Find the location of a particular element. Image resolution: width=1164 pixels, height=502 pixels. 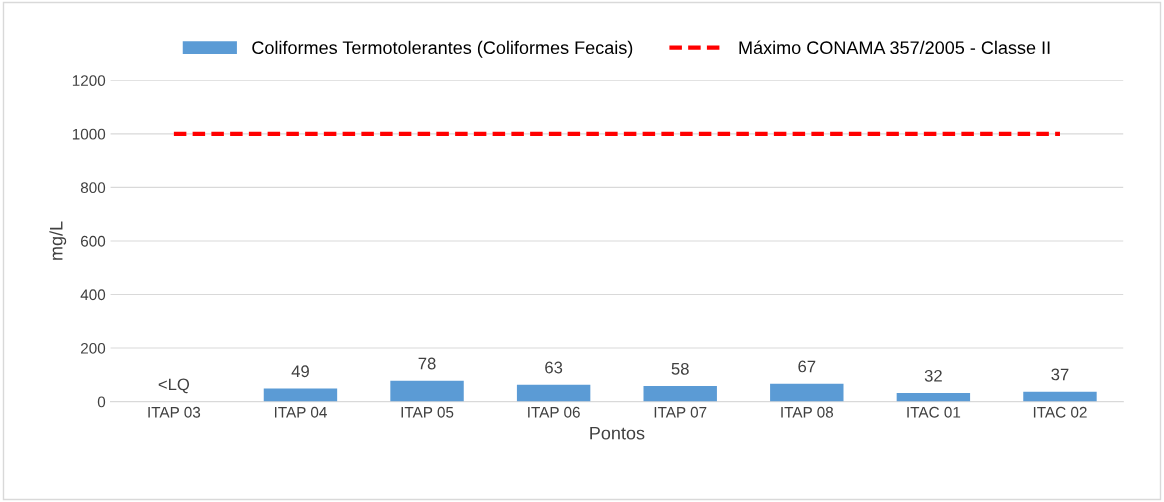

y-tick-label: 800 is located at coordinates (93, 188).